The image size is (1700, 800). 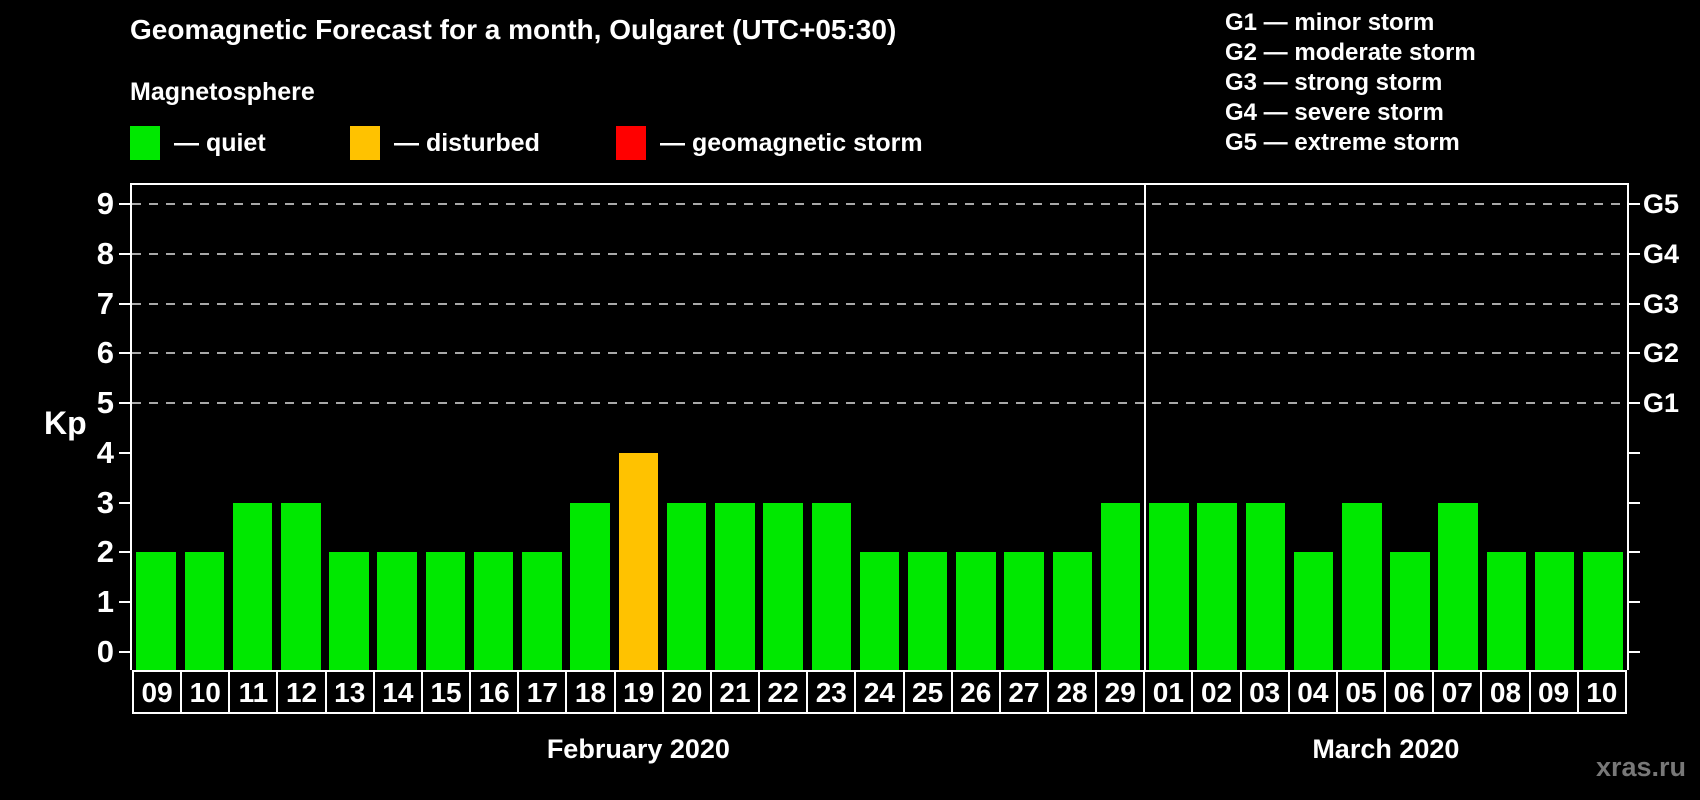 What do you see at coordinates (735, 692) in the screenshot?
I see `day-label: 21` at bounding box center [735, 692].